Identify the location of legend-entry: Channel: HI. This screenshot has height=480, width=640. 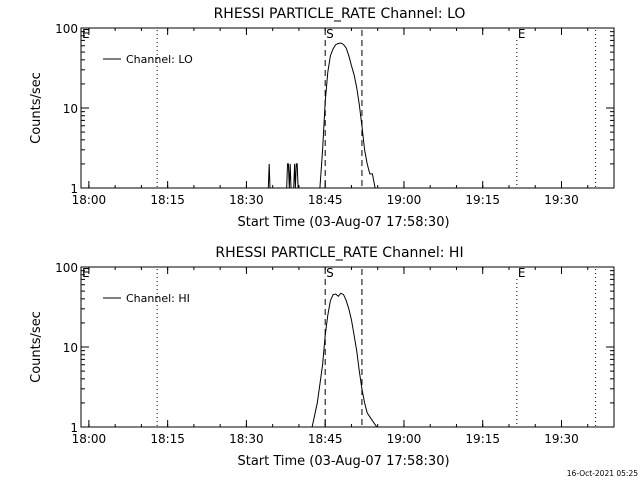
(158, 298).